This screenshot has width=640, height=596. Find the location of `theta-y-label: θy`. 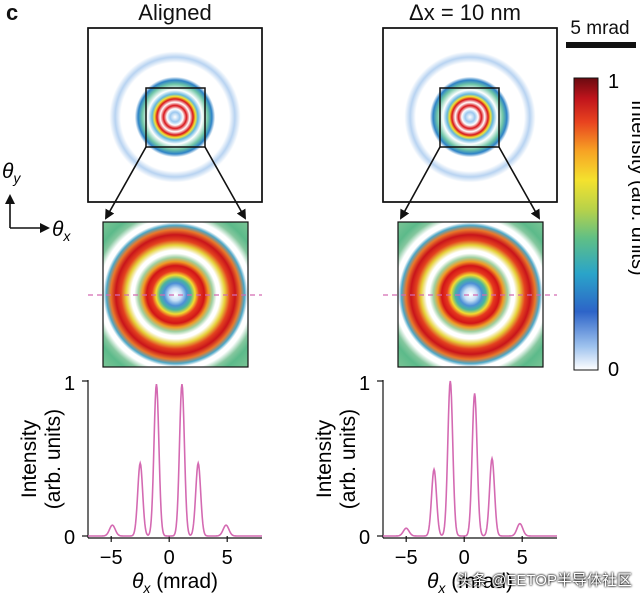

theta-y-label: θy is located at coordinates (11, 173).